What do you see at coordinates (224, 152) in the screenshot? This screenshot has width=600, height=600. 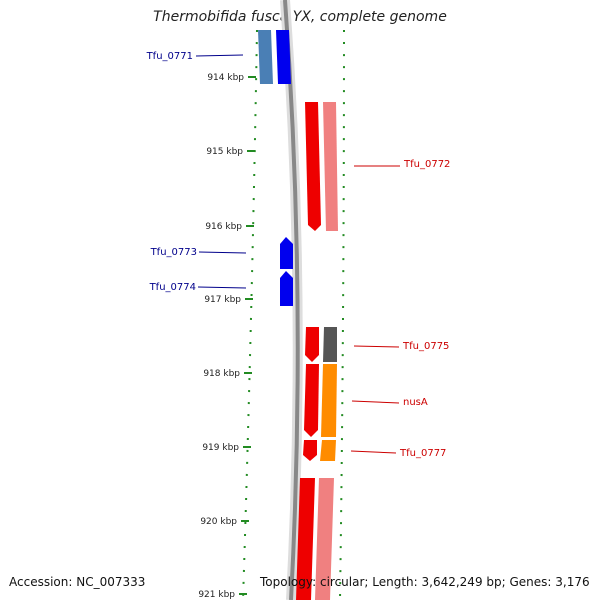 I see `kbp-tick-label: 915 kbp` at bounding box center [224, 152].